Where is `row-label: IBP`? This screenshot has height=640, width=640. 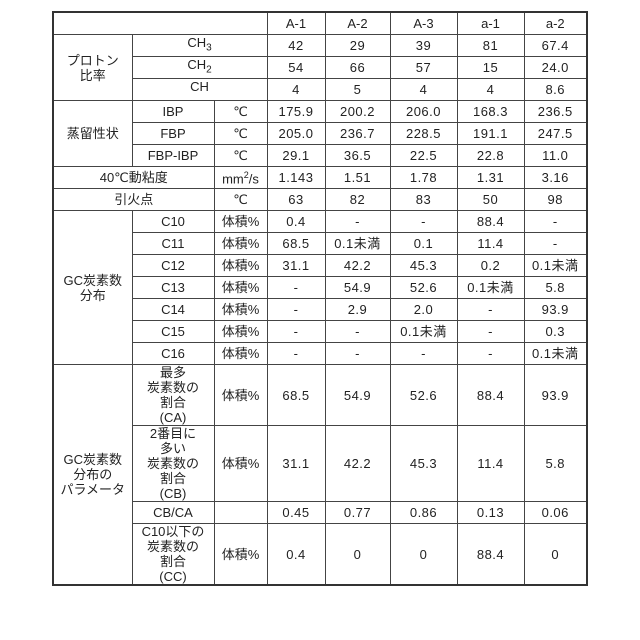 row-label: IBP is located at coordinates (173, 112).